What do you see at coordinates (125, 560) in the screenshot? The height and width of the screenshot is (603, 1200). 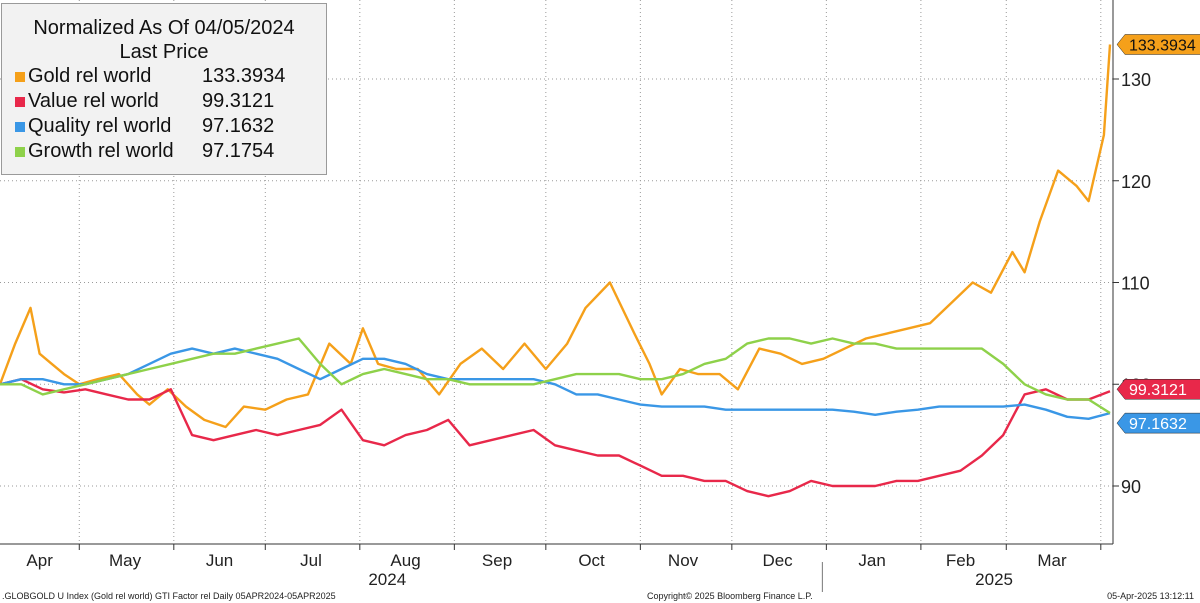 I see `x-tick-label: May` at bounding box center [125, 560].